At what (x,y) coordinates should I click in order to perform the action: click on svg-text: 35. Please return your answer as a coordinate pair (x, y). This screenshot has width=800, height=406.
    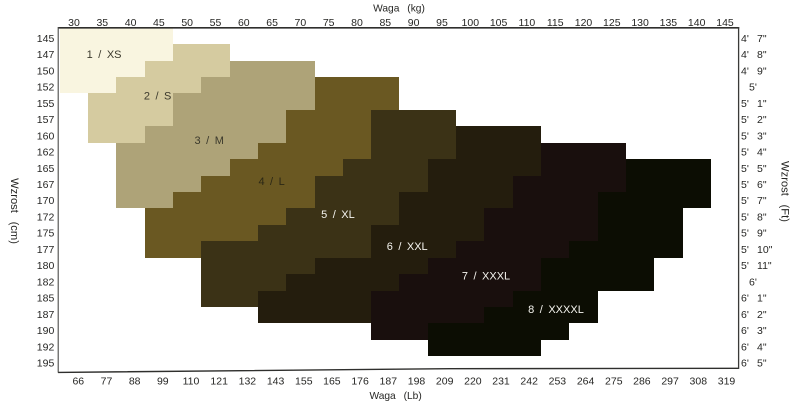
    Looking at the image, I should click on (102, 23).